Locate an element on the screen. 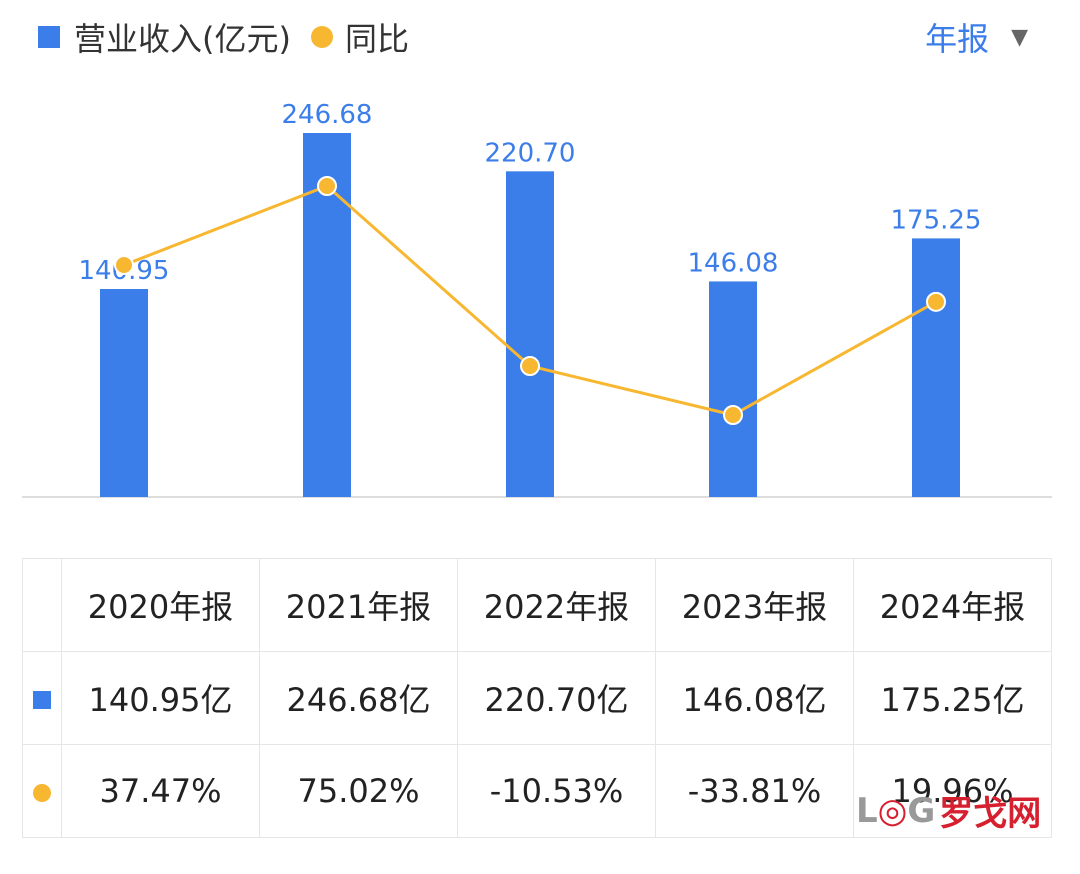  table-cell: -10.53% is located at coordinates (556, 791).